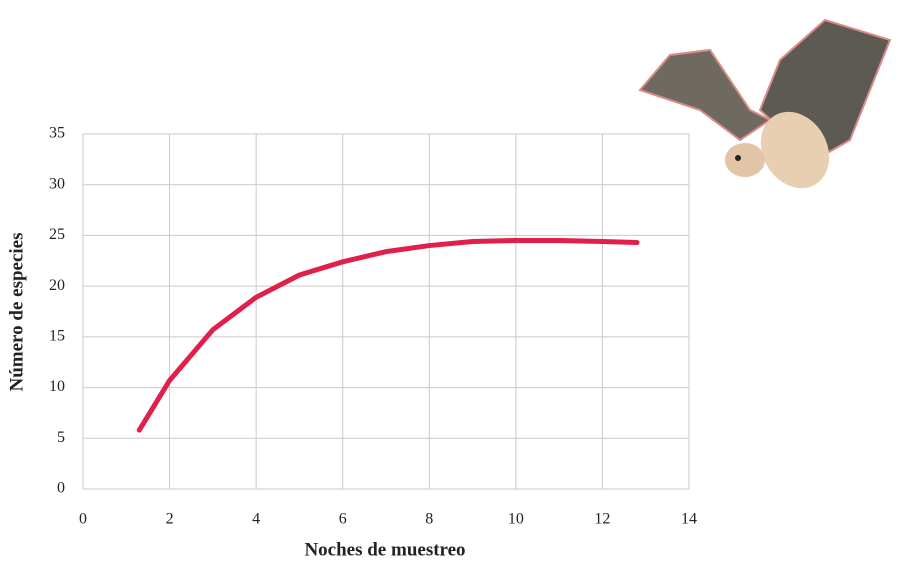  I want to click on x-tick-label: 14, so click(689, 519).